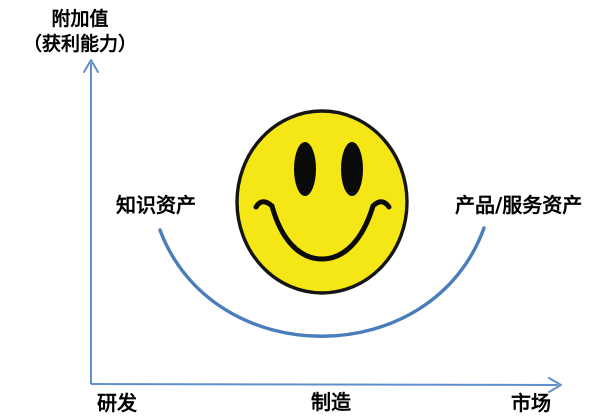 The width and height of the screenshot is (600, 420). I want to click on product-service-assets-label: 产品/服务资产, so click(519, 205).